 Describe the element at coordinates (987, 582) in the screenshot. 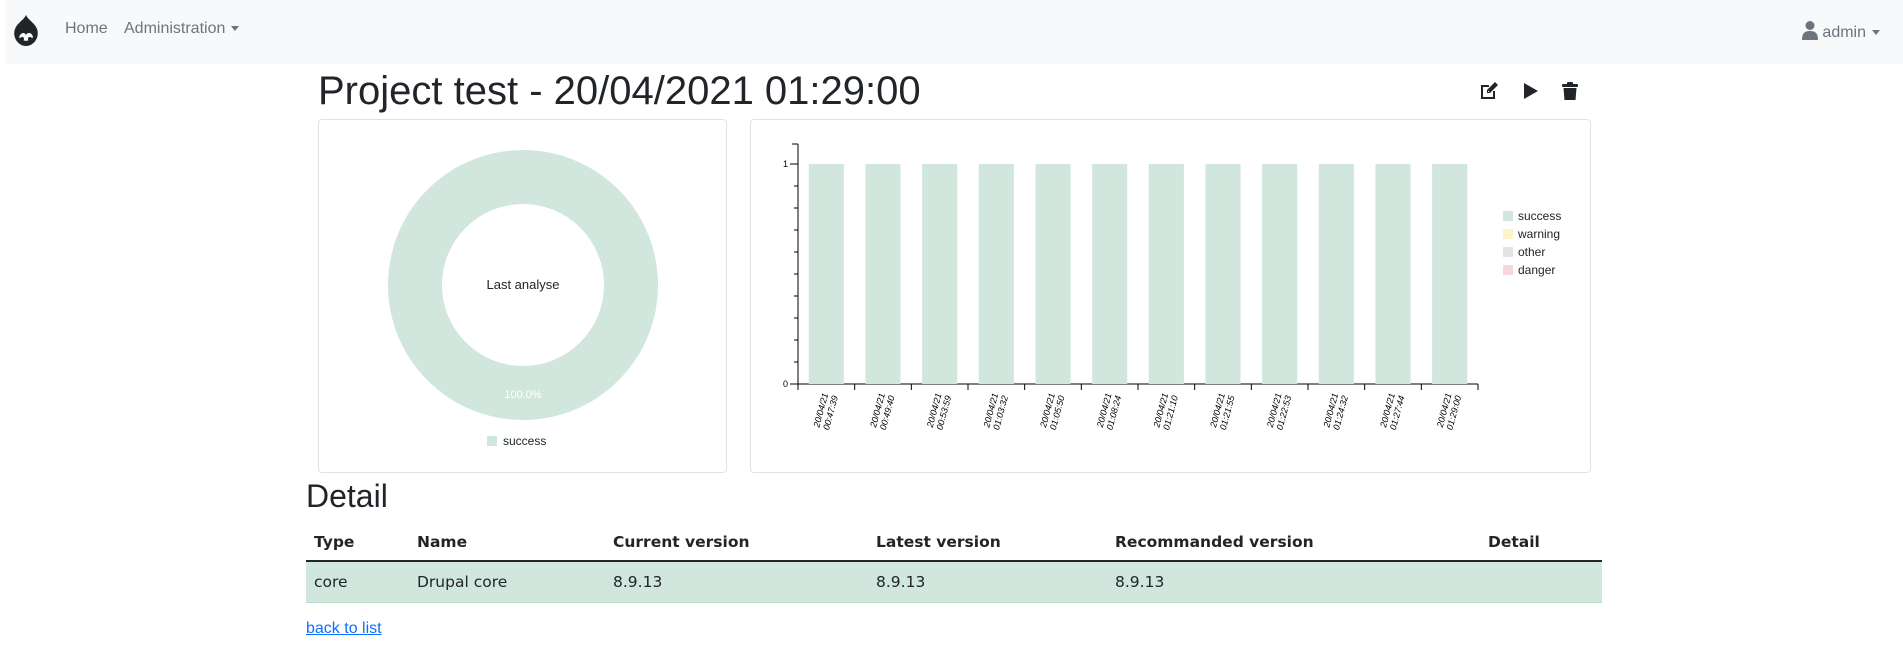

I see `cell-latest-version: 8.9.13` at that location.